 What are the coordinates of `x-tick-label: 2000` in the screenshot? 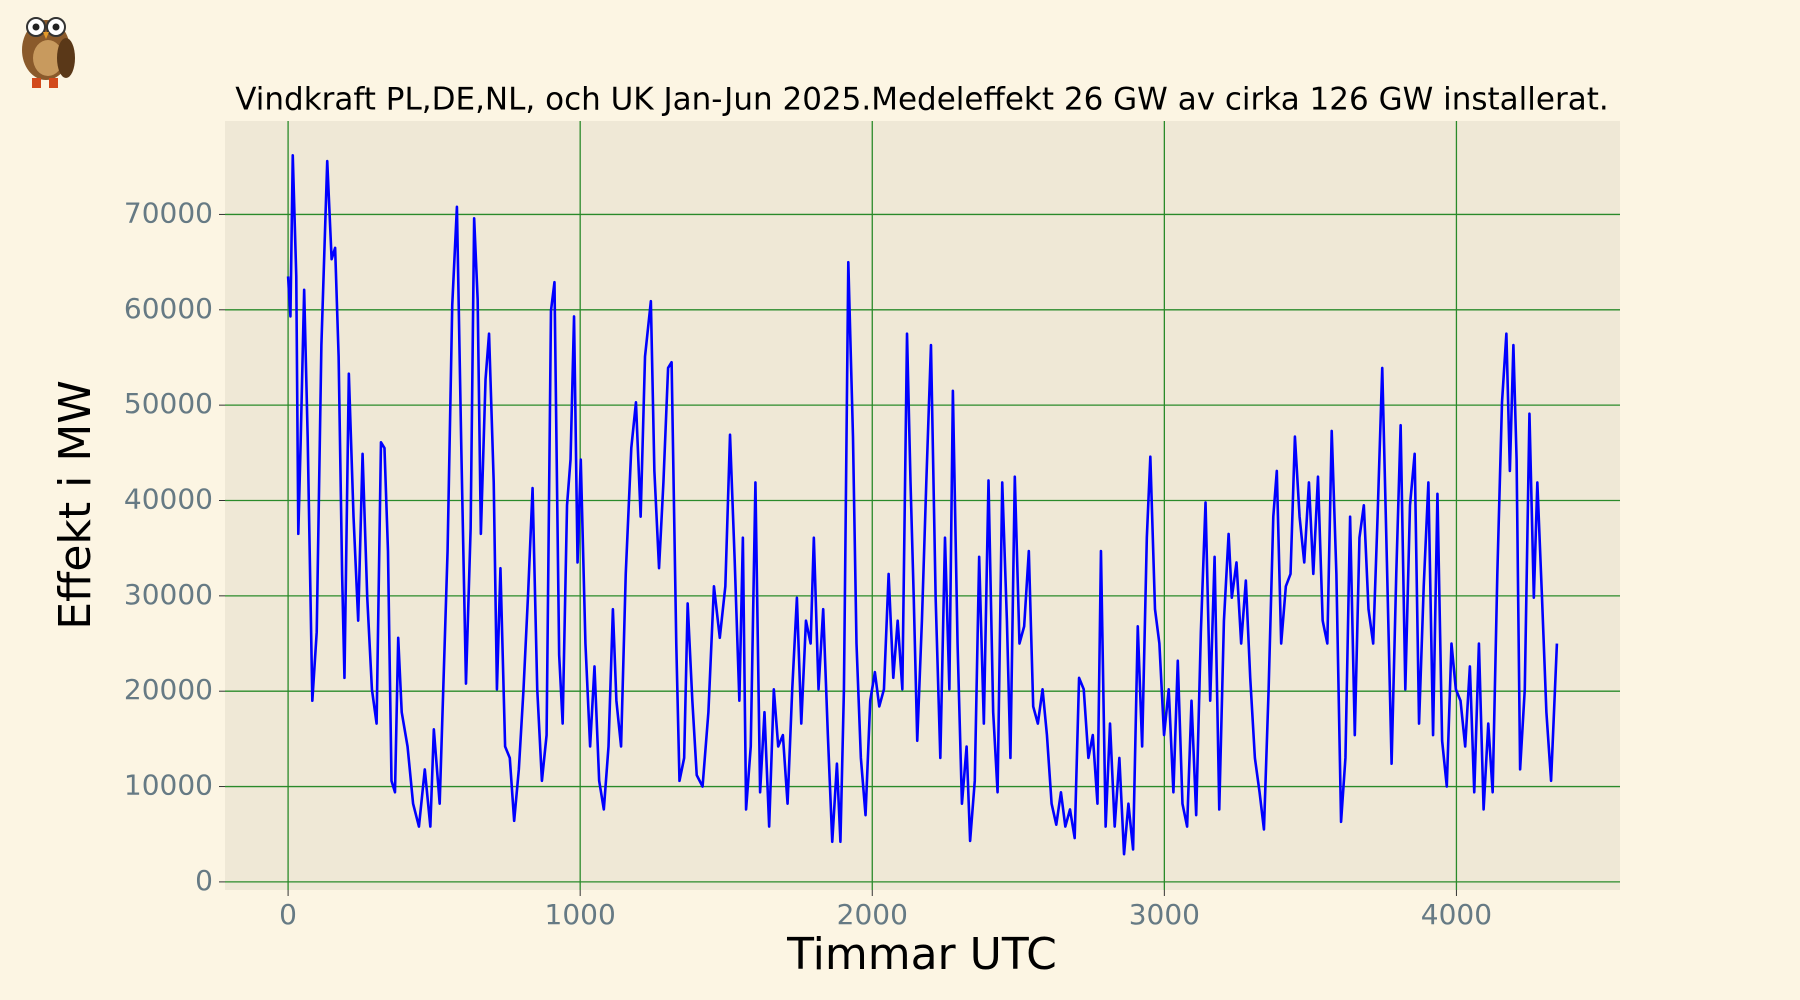 It's located at (872, 914).